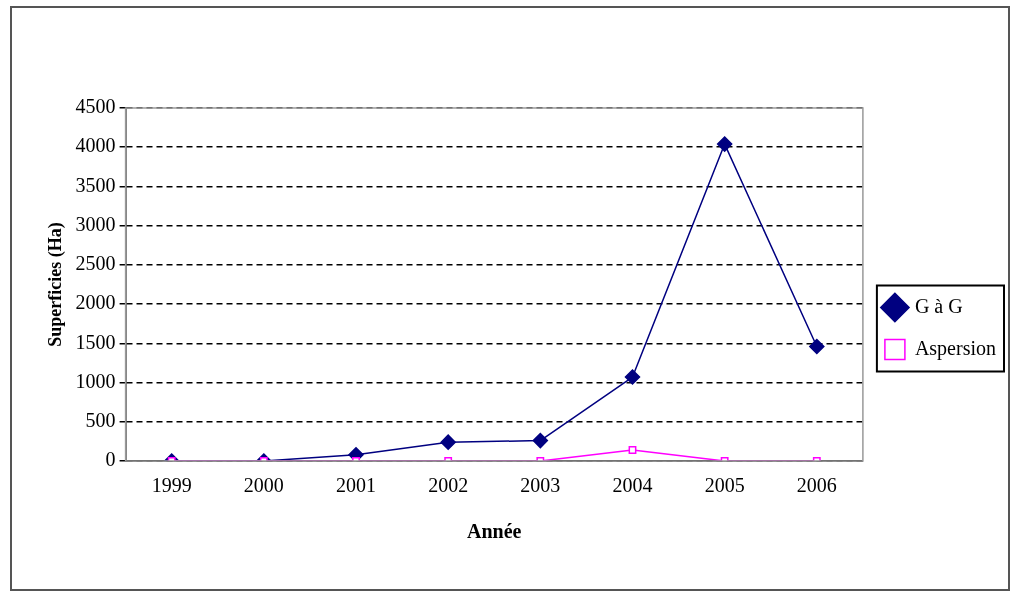 Image resolution: width=1014 pixels, height=593 pixels. Describe the element at coordinates (263, 485) in the screenshot. I see `x-tick-label: 2000` at that location.